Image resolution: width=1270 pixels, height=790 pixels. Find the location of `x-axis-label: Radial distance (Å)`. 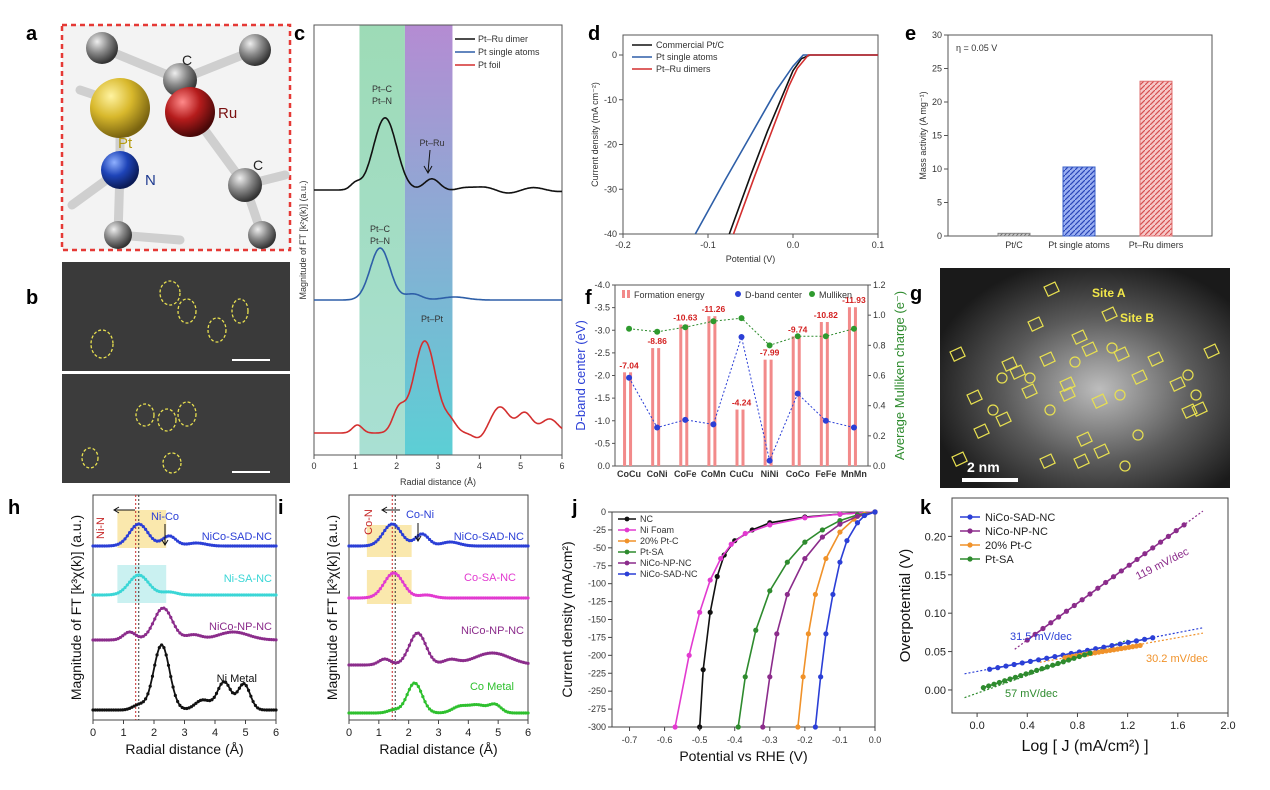

x-axis-label: Radial distance (Å) is located at coordinates (438, 482).